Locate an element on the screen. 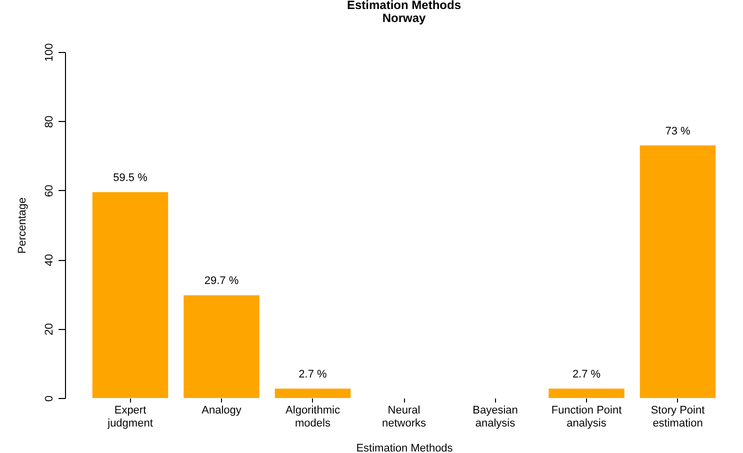 The height and width of the screenshot is (453, 743). chart-subtitle: Norway is located at coordinates (404, 17).